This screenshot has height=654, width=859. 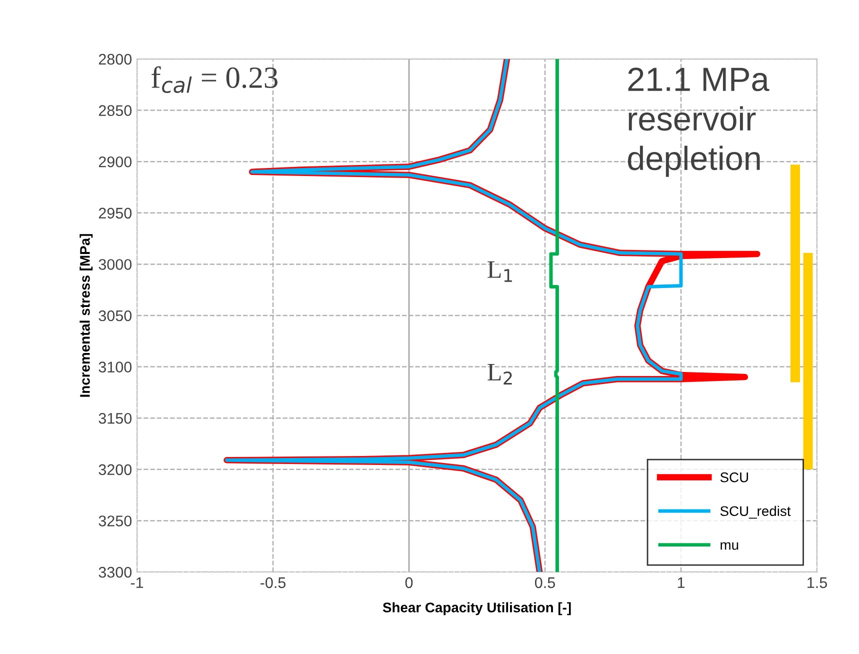 What do you see at coordinates (115, 264) in the screenshot?
I see `y-tick-label: 3000` at bounding box center [115, 264].